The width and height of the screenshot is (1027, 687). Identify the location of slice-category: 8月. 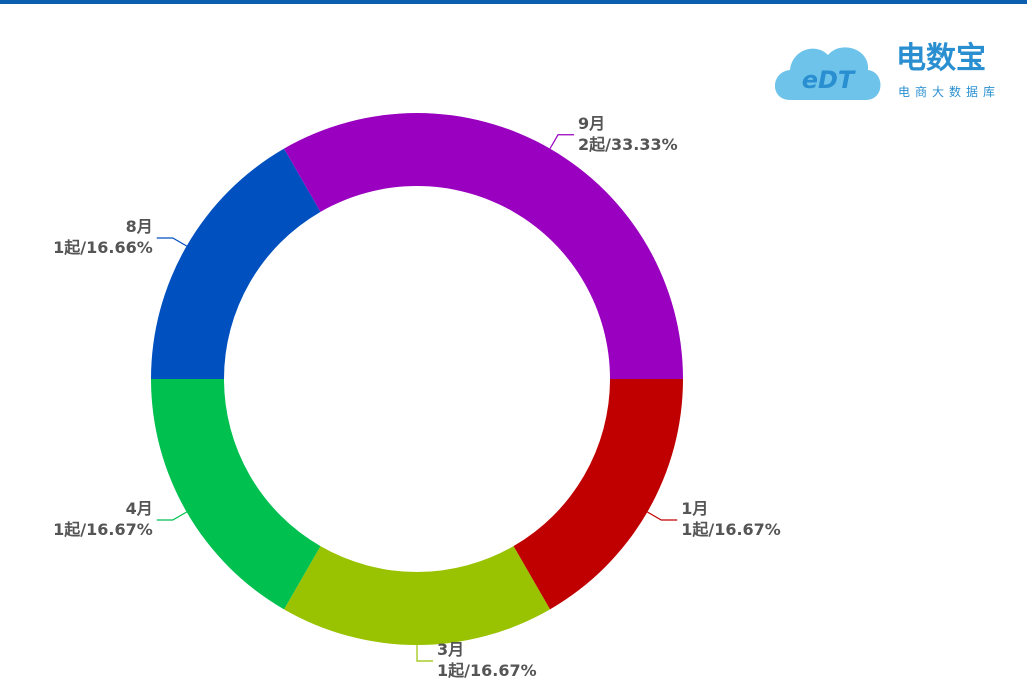
(139, 226).